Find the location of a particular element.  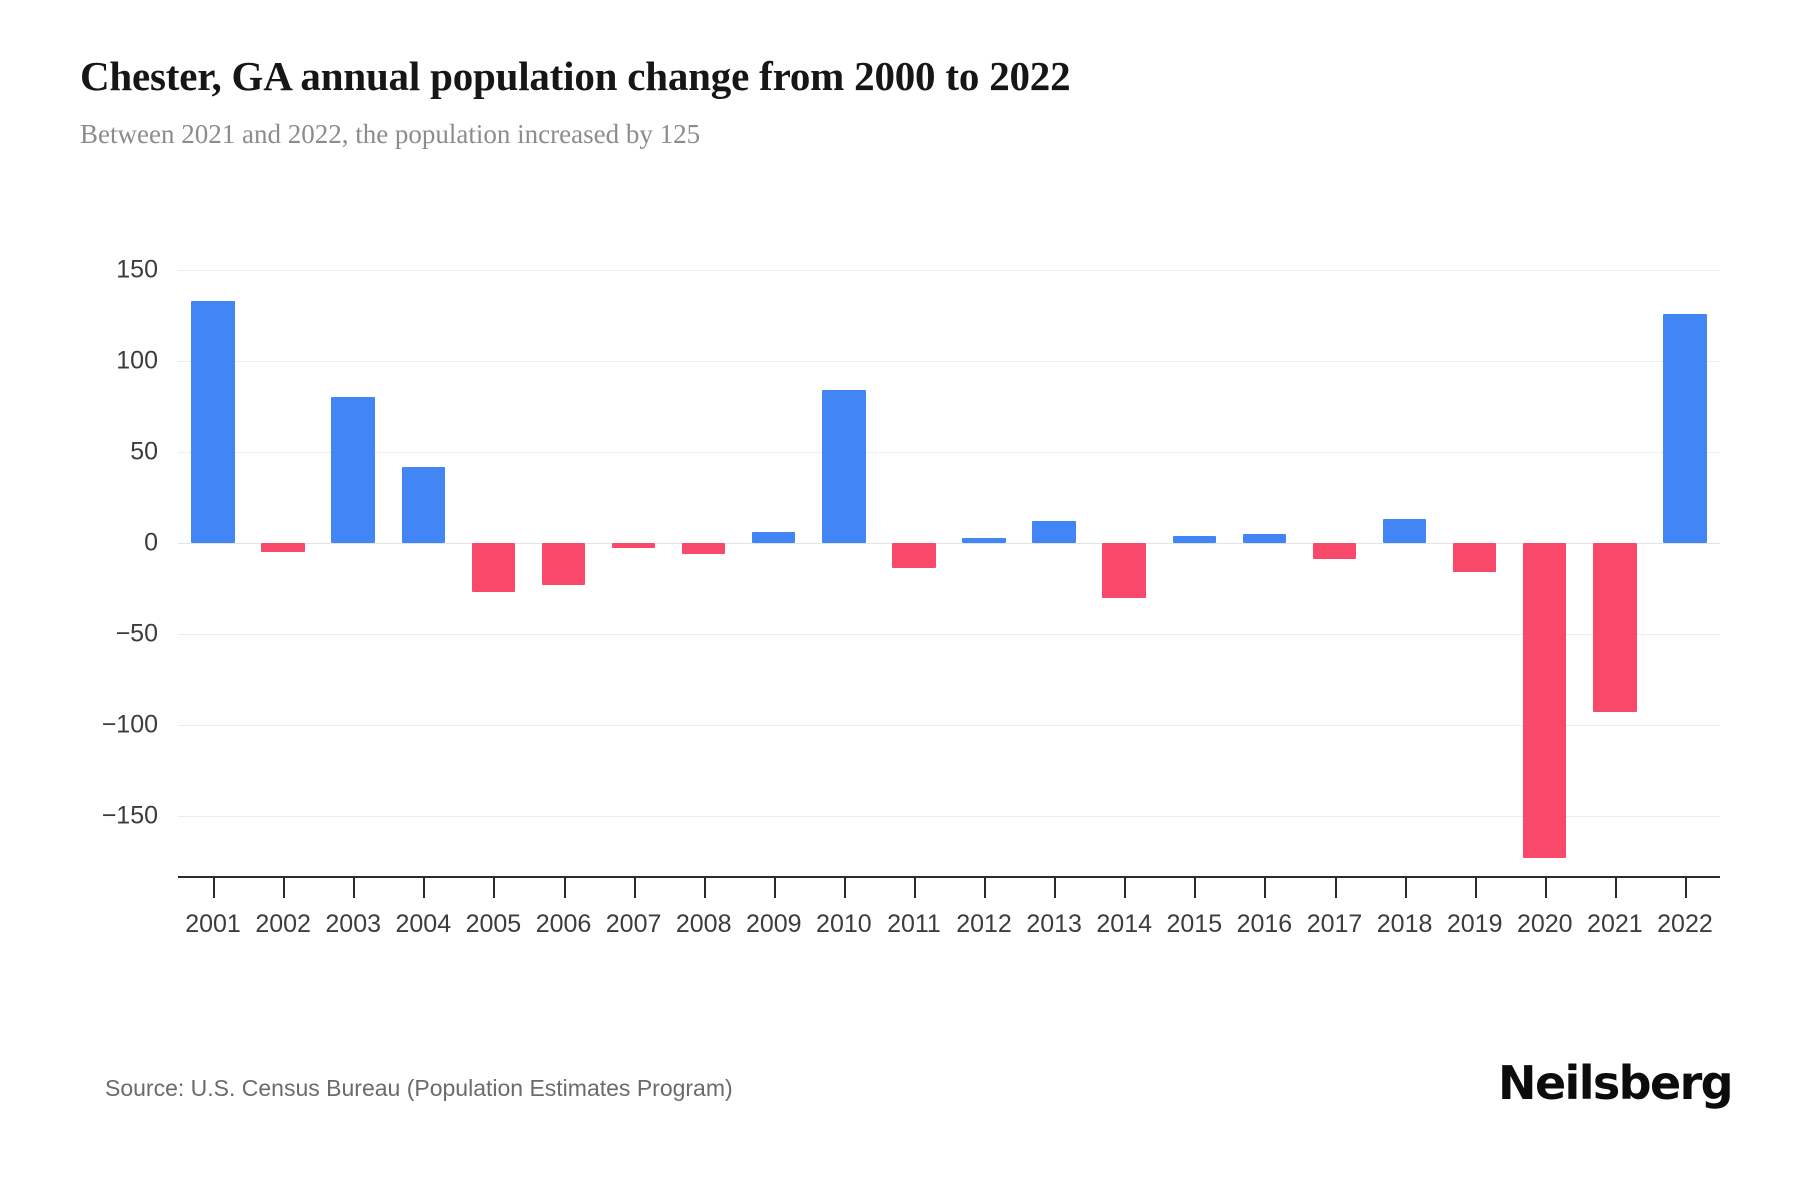

y-axis-tick-label: 150 is located at coordinates (137, 269).